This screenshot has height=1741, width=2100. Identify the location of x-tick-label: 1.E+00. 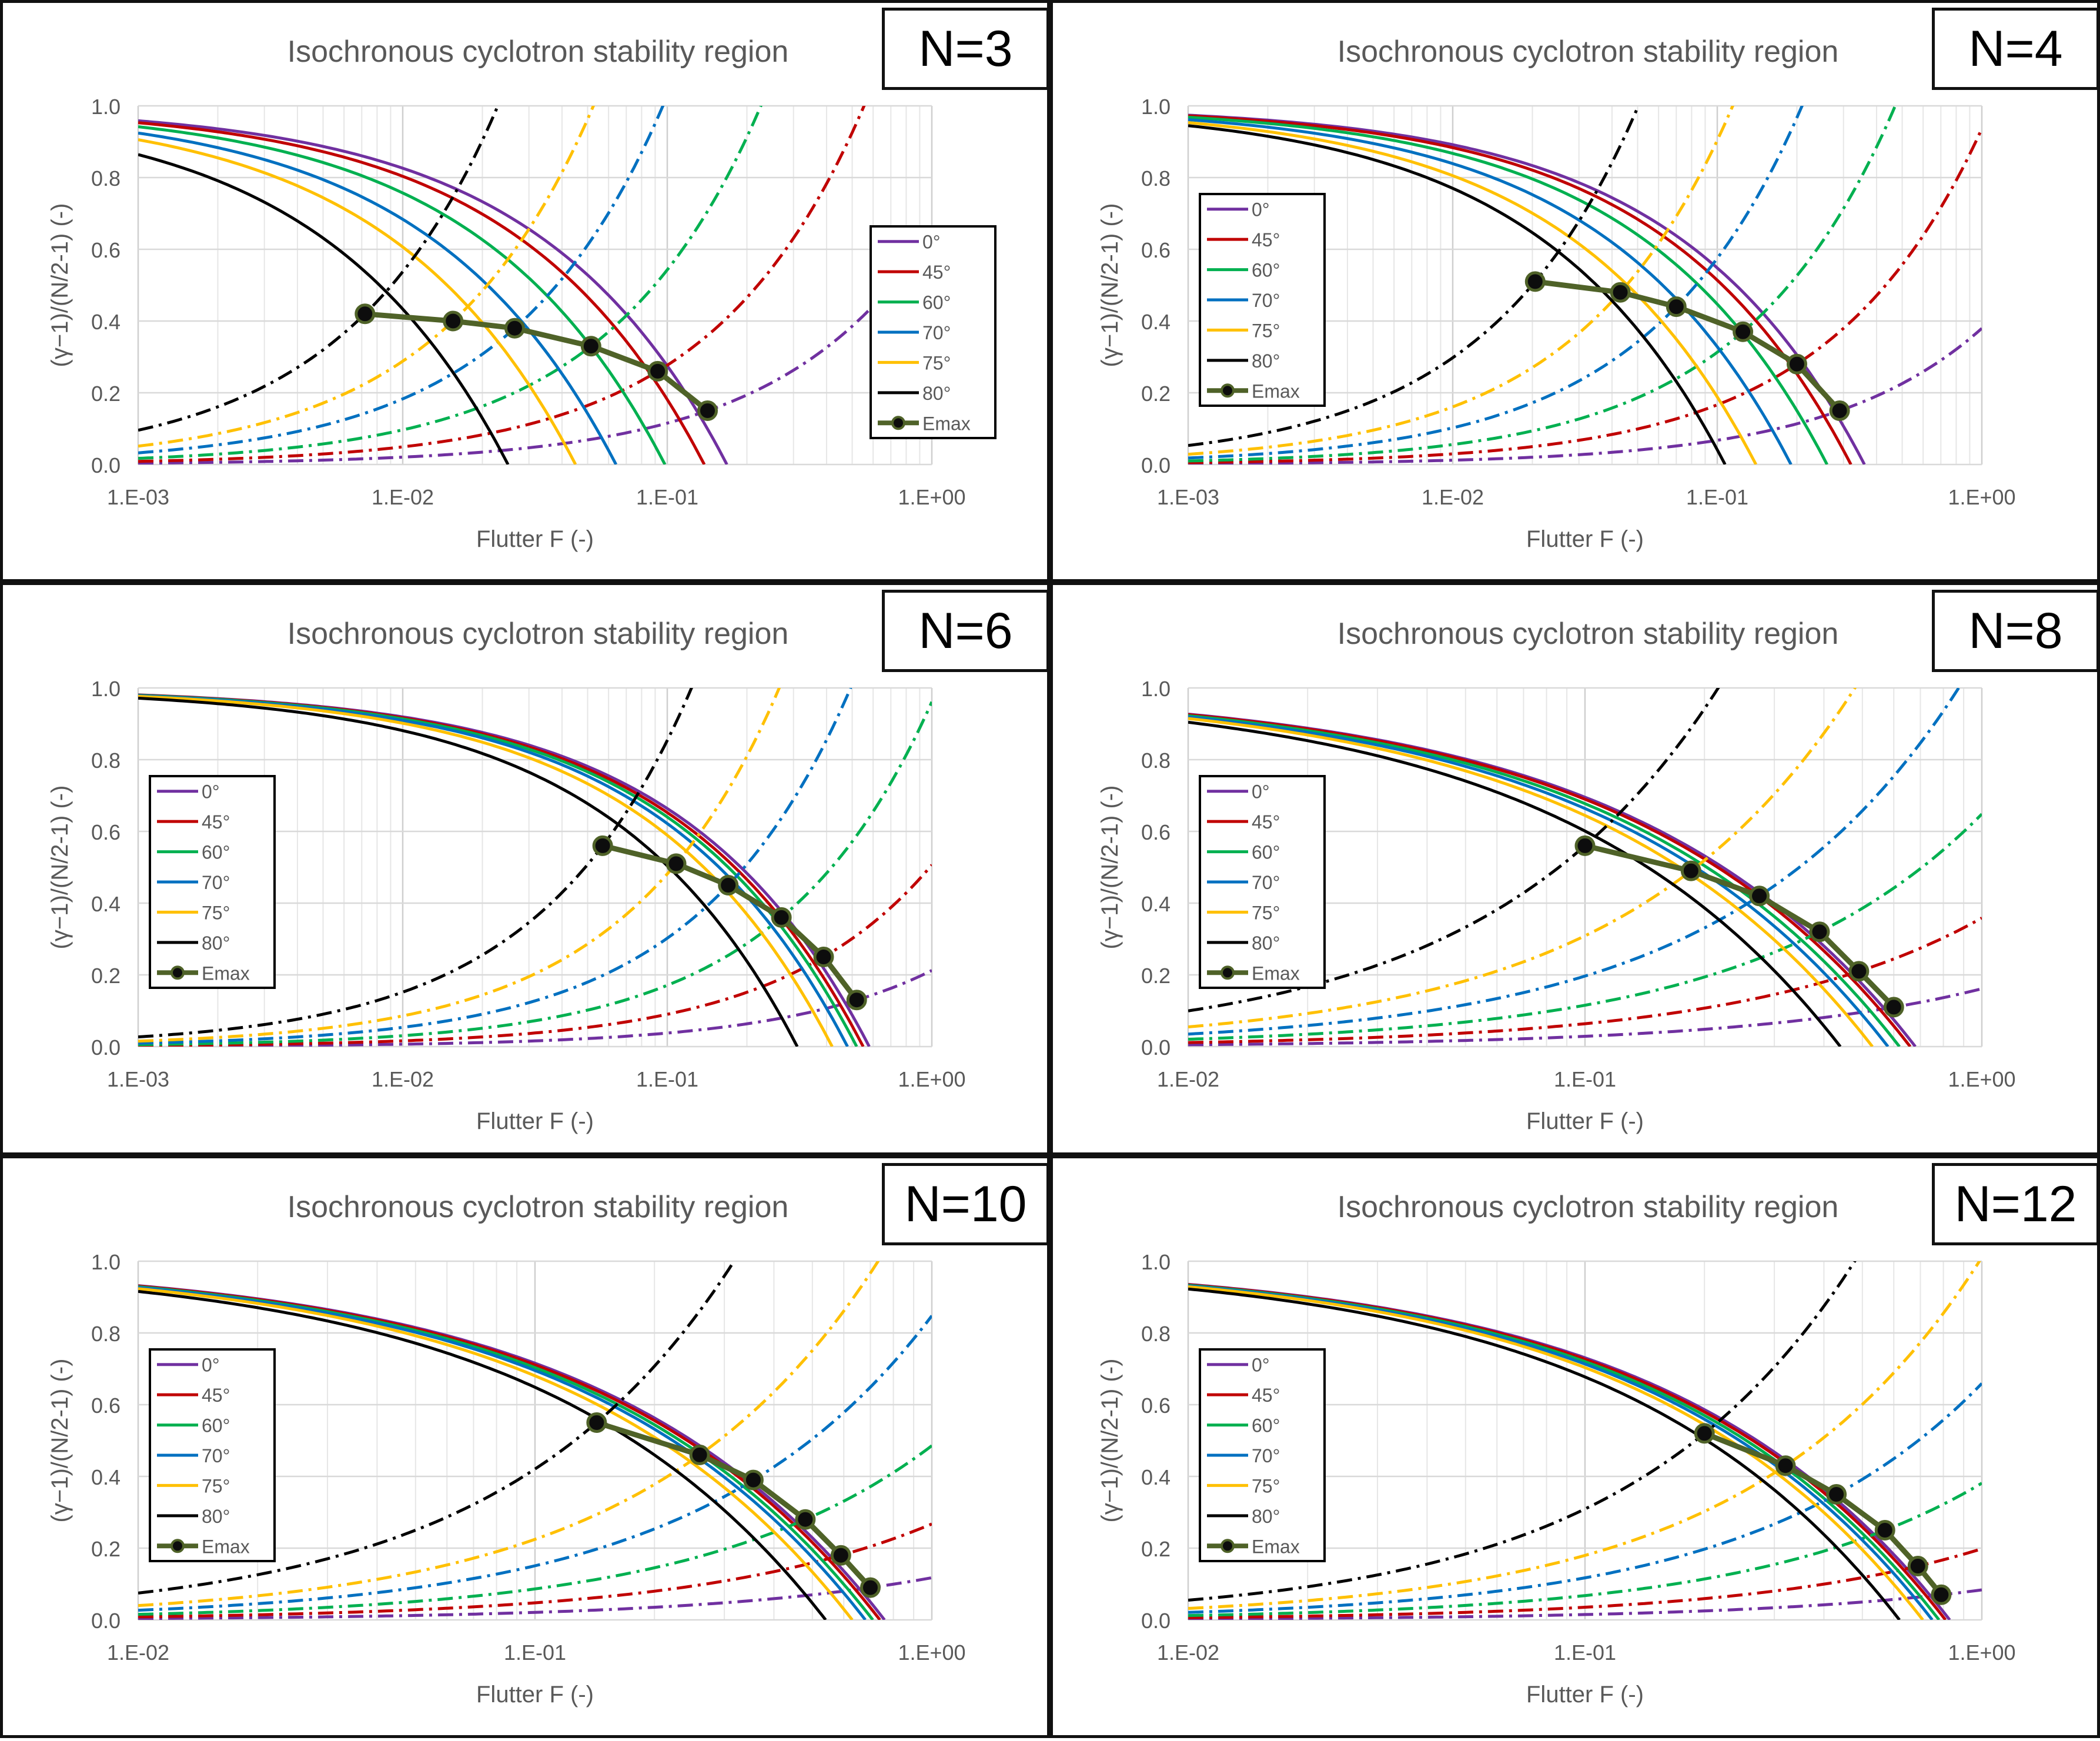
(1981, 1079).